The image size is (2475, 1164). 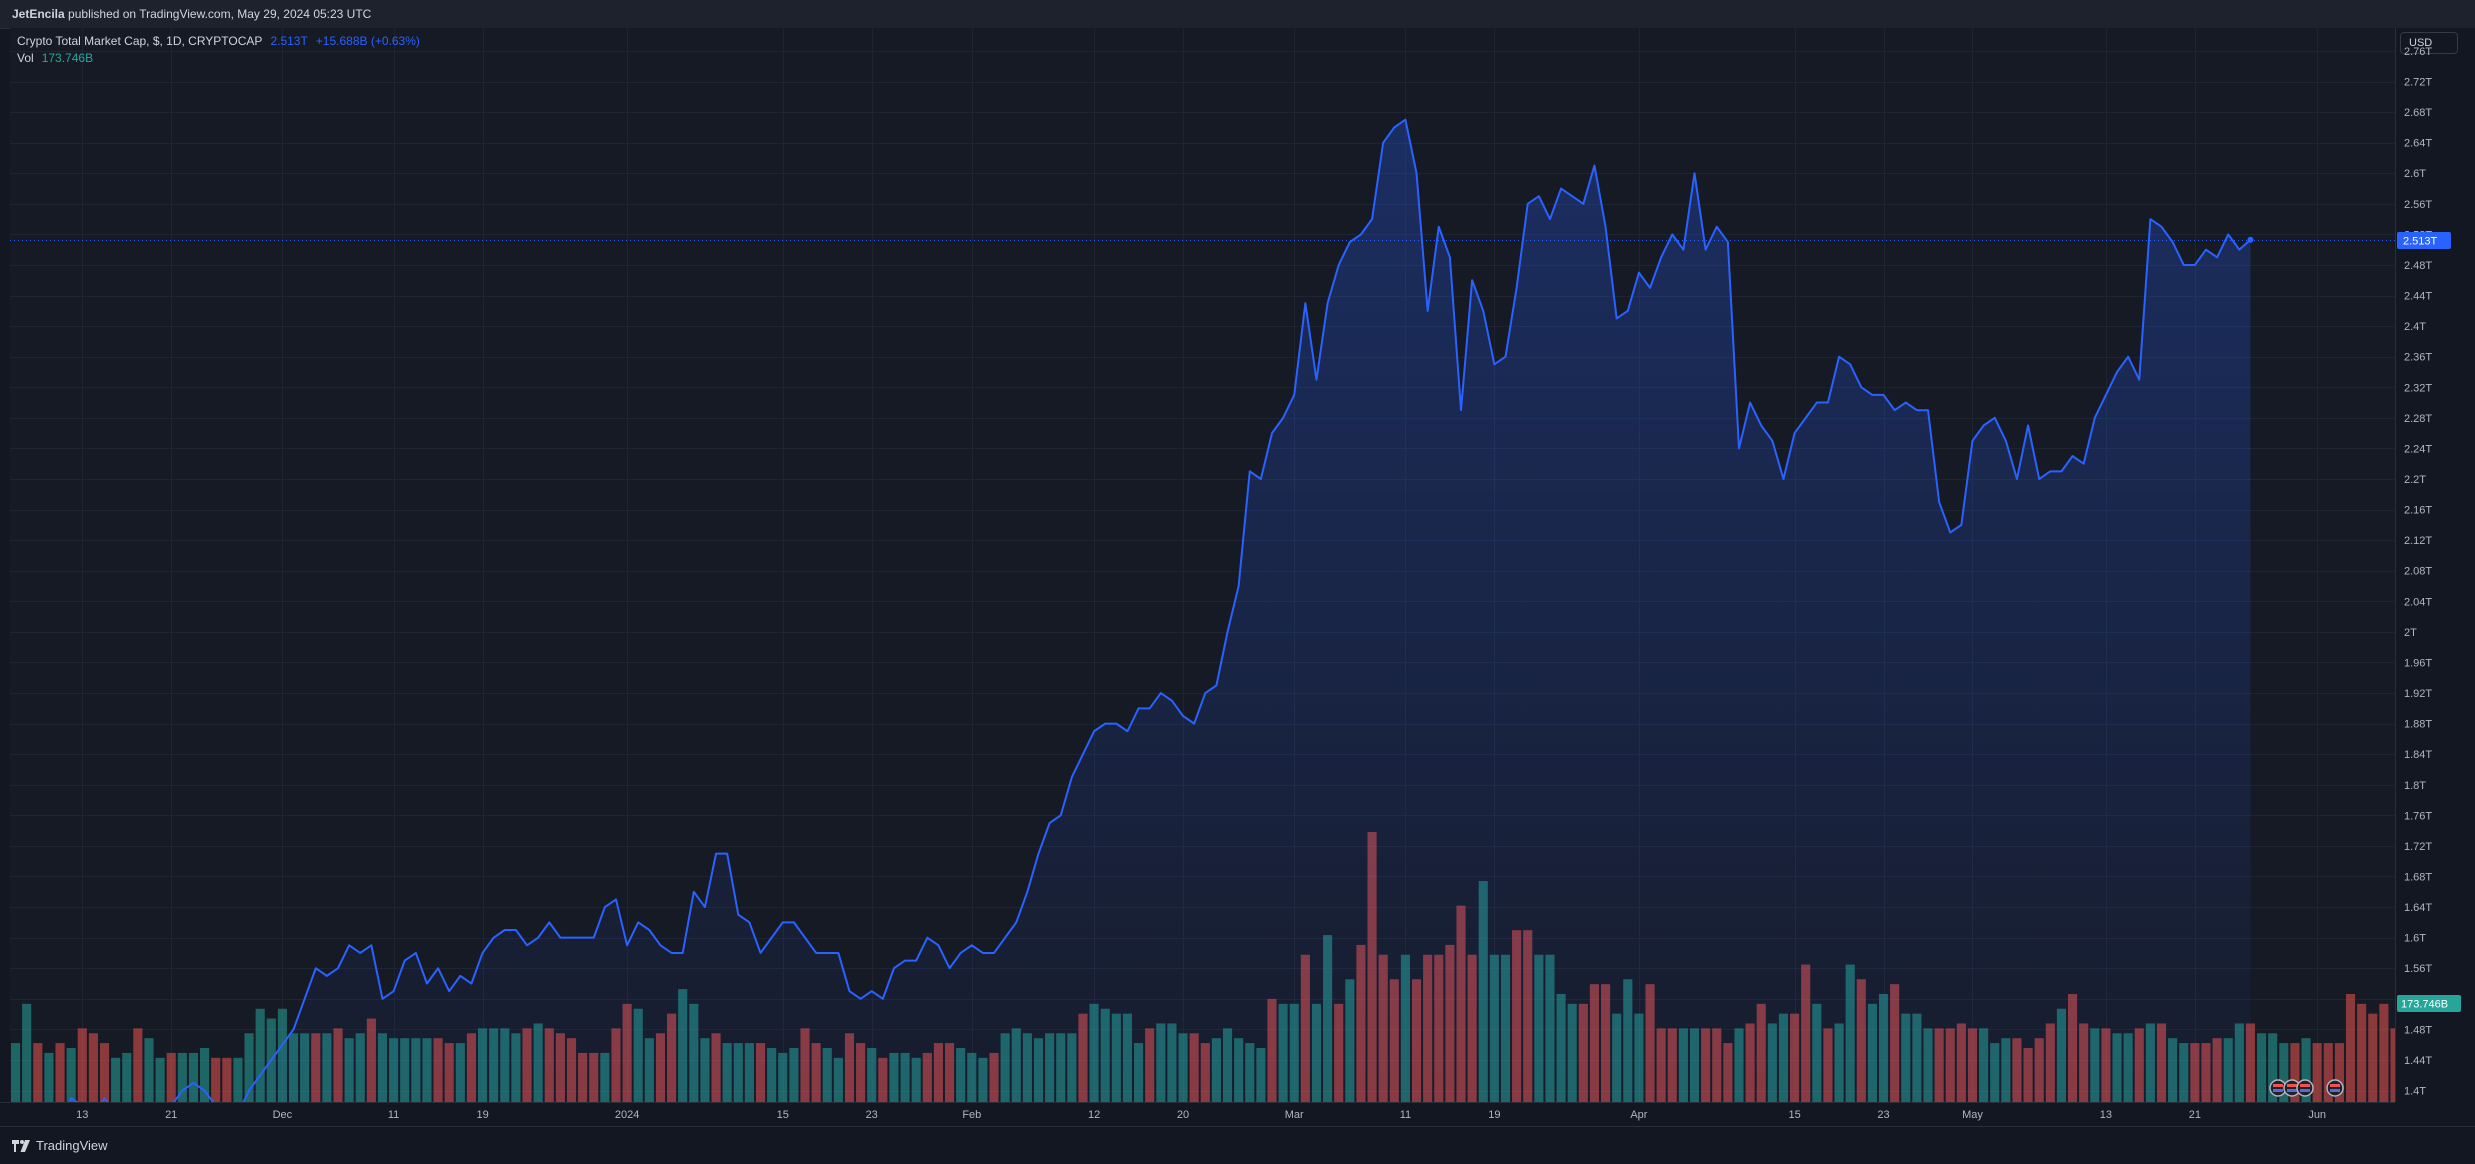 What do you see at coordinates (2418, 83) in the screenshot?
I see `price-tick-label: 2.72T` at bounding box center [2418, 83].